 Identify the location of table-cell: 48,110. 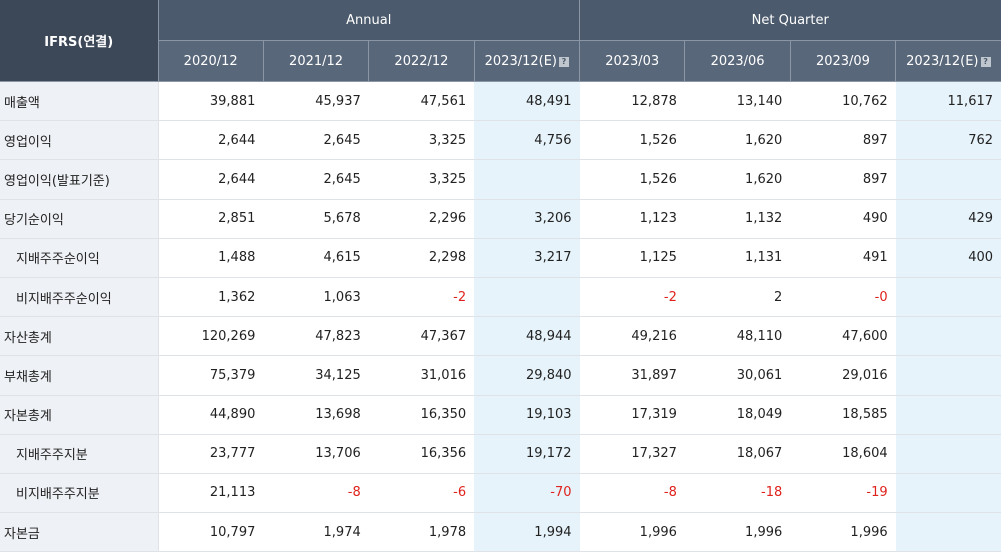
(737, 336).